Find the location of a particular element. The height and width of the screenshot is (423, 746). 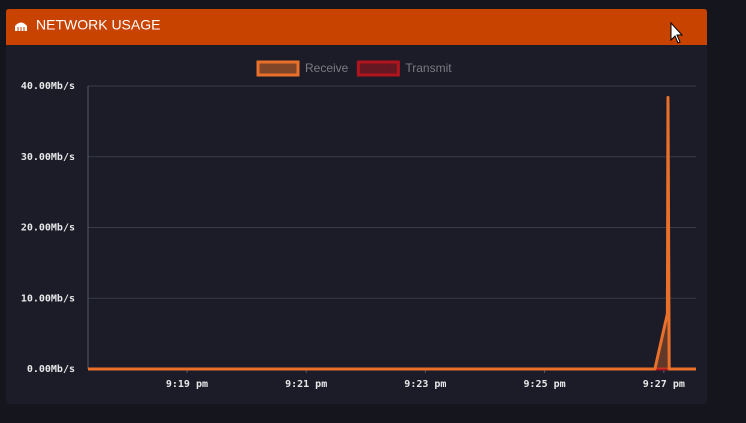

mouse-cursor is located at coordinates (677, 32).